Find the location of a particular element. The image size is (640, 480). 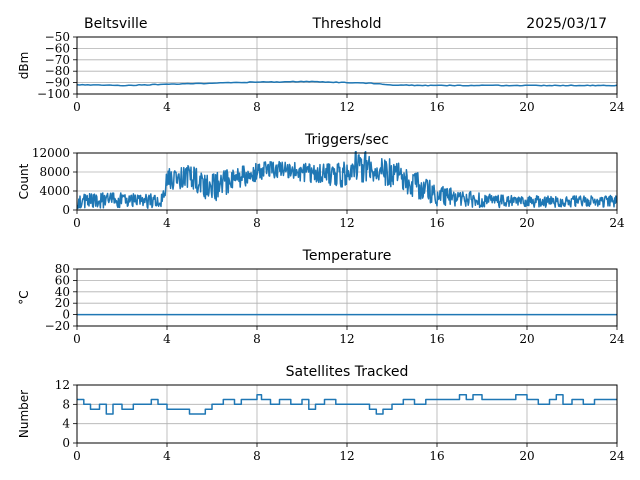

y-tick-label: 4 is located at coordinates (66, 424).